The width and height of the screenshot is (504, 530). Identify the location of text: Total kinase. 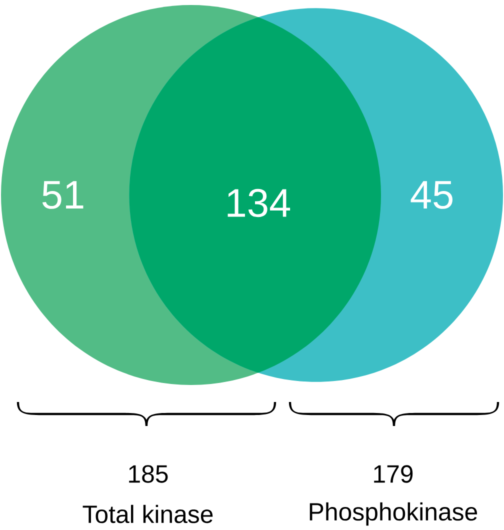
(147, 514).